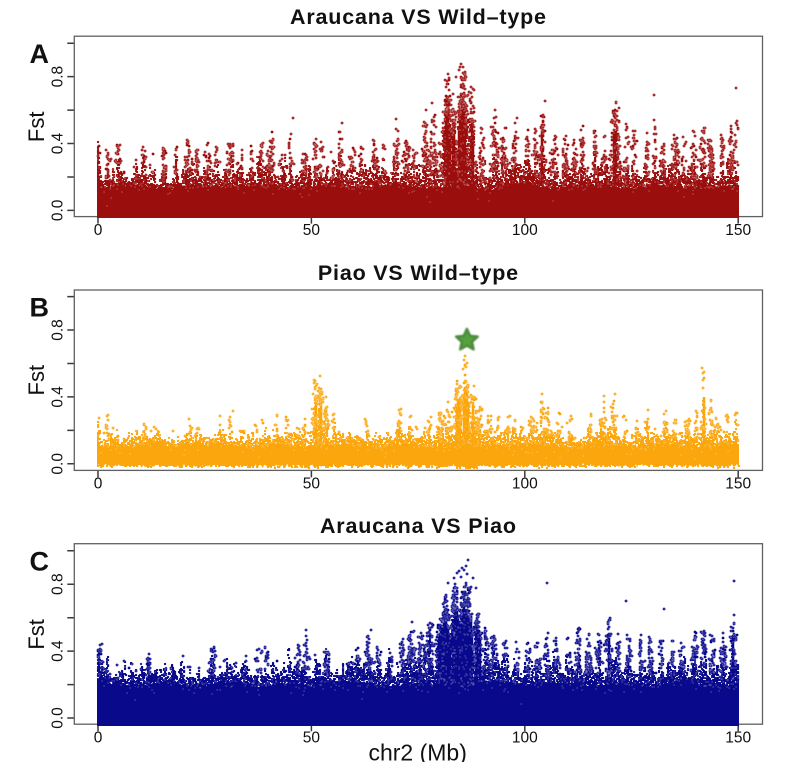  I want to click on svg-text: B, so click(40, 308).